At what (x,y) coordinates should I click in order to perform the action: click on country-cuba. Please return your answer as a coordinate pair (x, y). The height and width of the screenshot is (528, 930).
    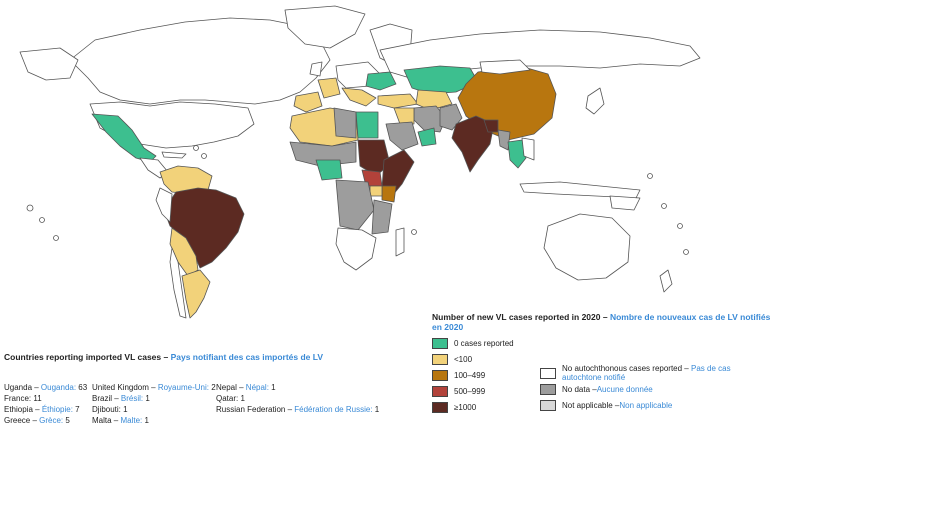
    Looking at the image, I should click on (174, 155).